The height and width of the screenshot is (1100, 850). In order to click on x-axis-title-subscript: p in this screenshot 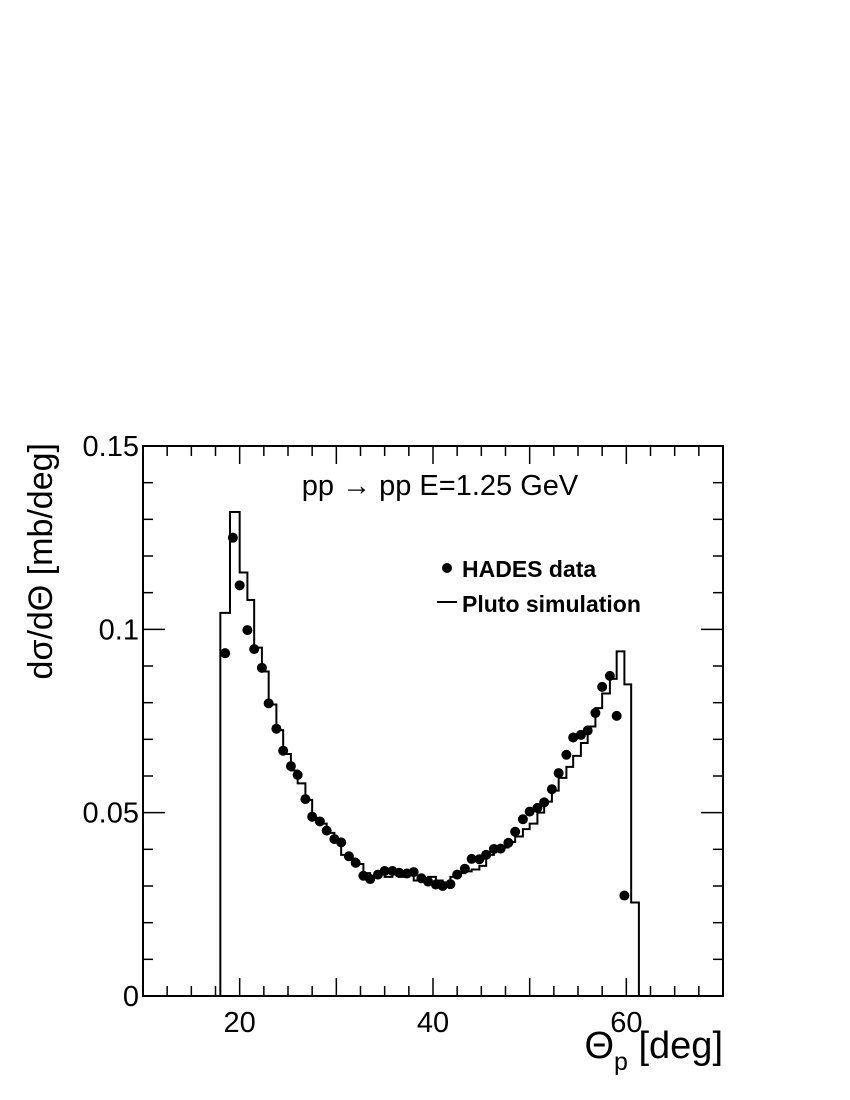, I will do `click(621, 1062)`.